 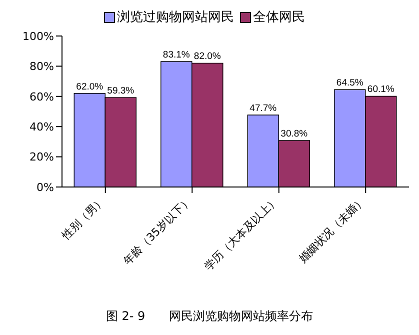 I want to click on x-tick-label: 年龄（35岁以下）, so click(x=157, y=231).